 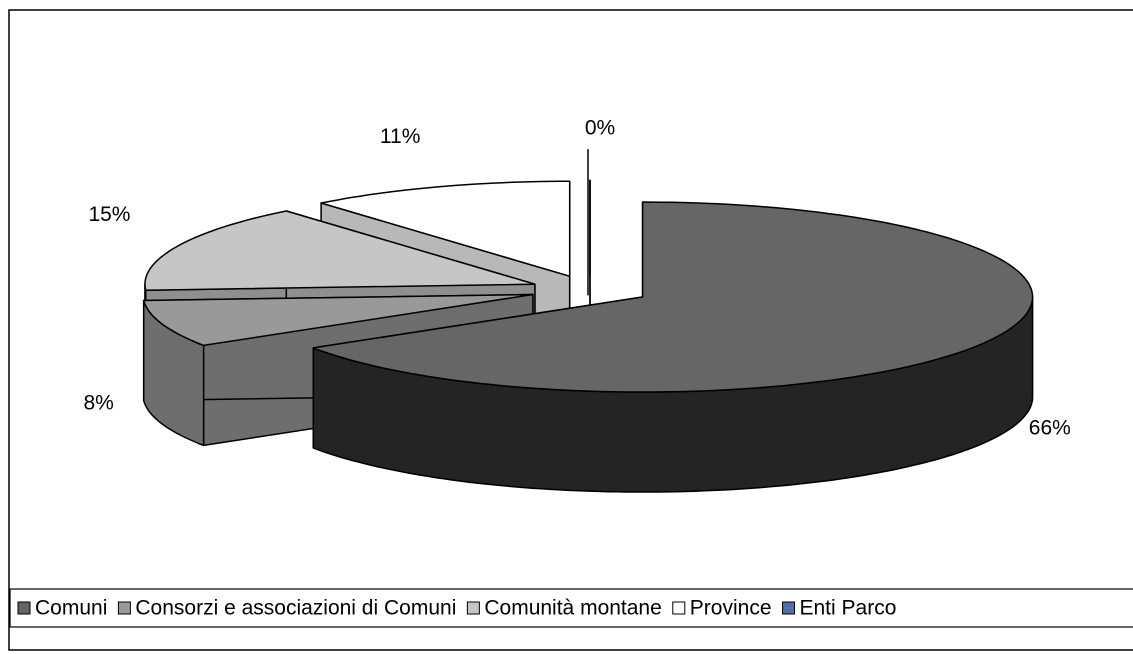 I want to click on legend-label: Comunità montane, so click(x=572, y=608).